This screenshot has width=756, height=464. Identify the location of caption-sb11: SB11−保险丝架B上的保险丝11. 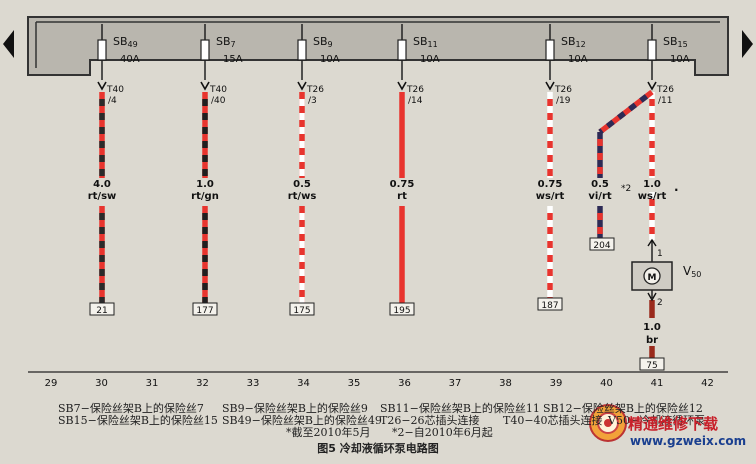
(460, 408).